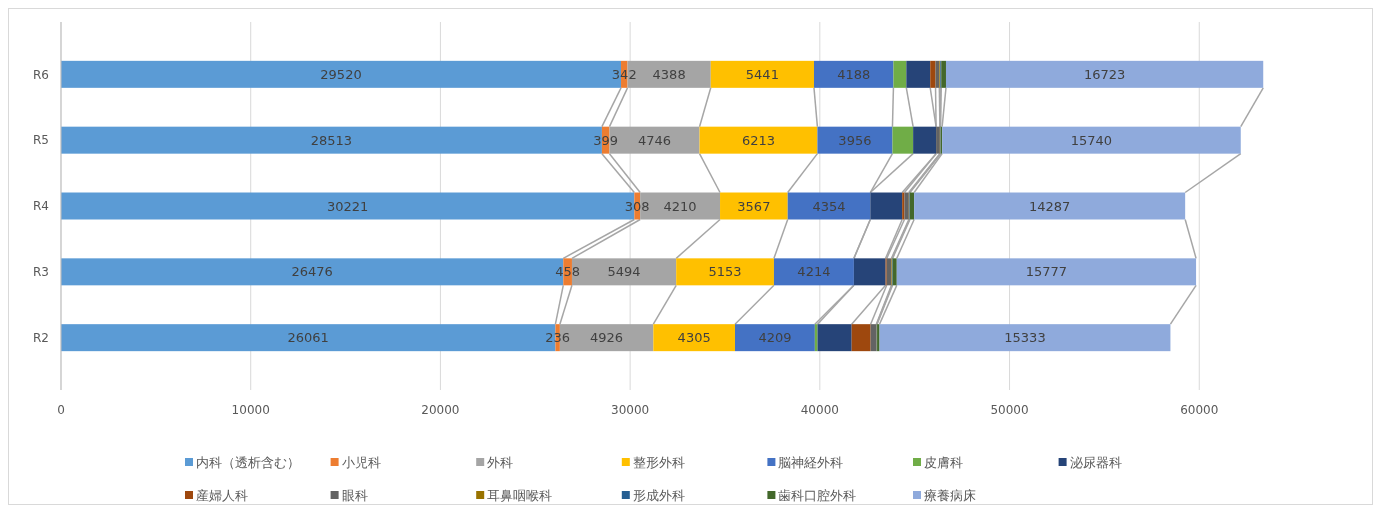 Image resolution: width=1381 pixels, height=513 pixels. I want to click on data-label: 29520, so click(341, 74).